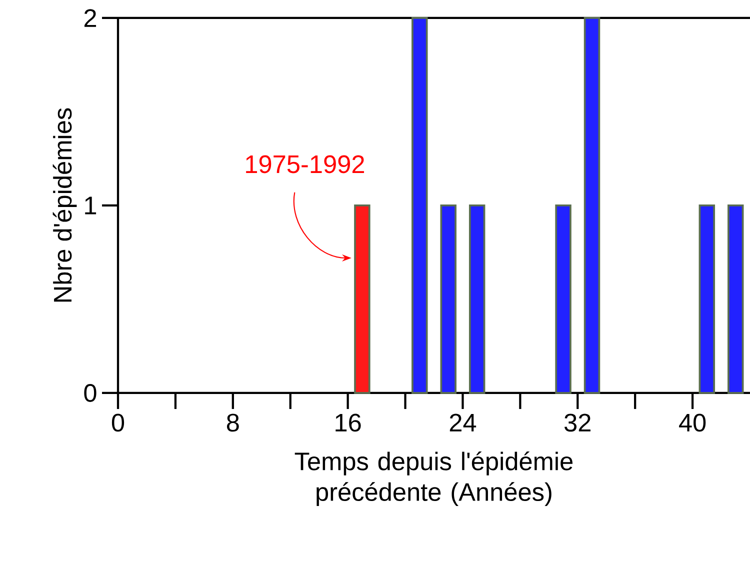 The width and height of the screenshot is (750, 574). What do you see at coordinates (577, 423) in the screenshot?
I see `x-tick-label: 32` at bounding box center [577, 423].